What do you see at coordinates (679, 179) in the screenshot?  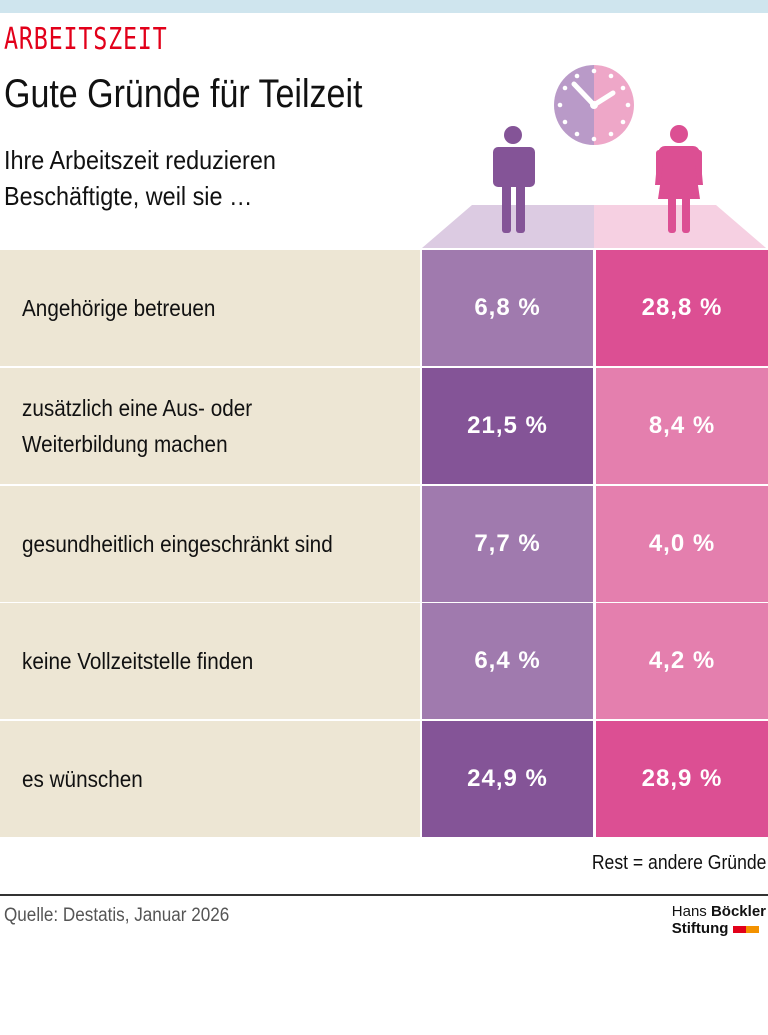 I see `woman-icon` at bounding box center [679, 179].